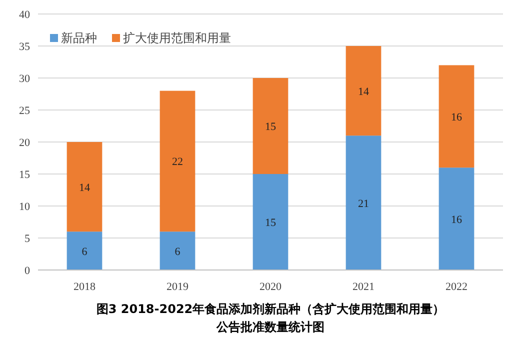 This screenshot has width=511, height=347. What do you see at coordinates (24, 143) in the screenshot?
I see `y-tick-label: 20` at bounding box center [24, 143].